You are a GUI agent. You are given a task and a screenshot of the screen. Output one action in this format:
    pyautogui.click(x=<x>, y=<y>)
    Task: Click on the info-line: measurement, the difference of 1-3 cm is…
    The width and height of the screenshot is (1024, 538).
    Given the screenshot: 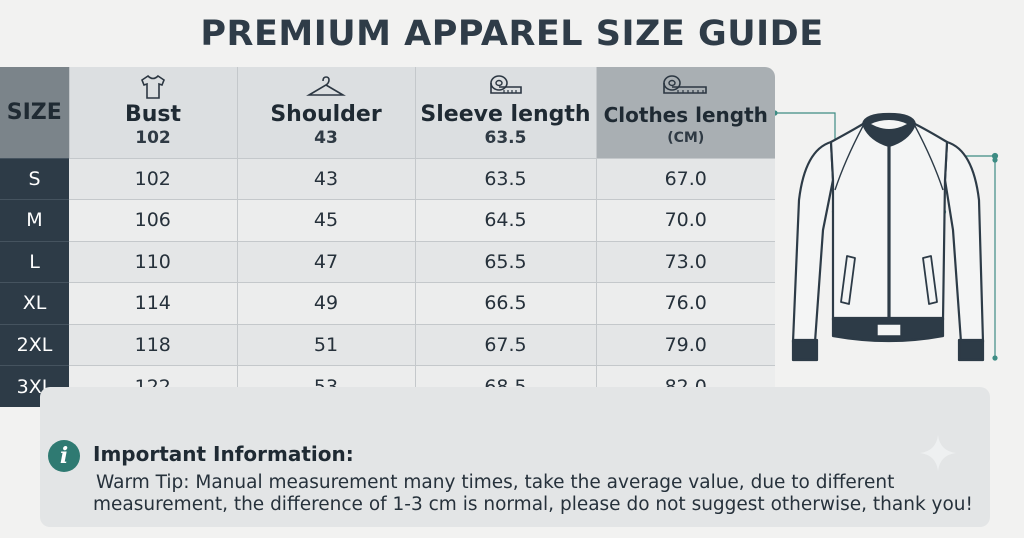 What is the action you would take?
    pyautogui.click(x=533, y=504)
    